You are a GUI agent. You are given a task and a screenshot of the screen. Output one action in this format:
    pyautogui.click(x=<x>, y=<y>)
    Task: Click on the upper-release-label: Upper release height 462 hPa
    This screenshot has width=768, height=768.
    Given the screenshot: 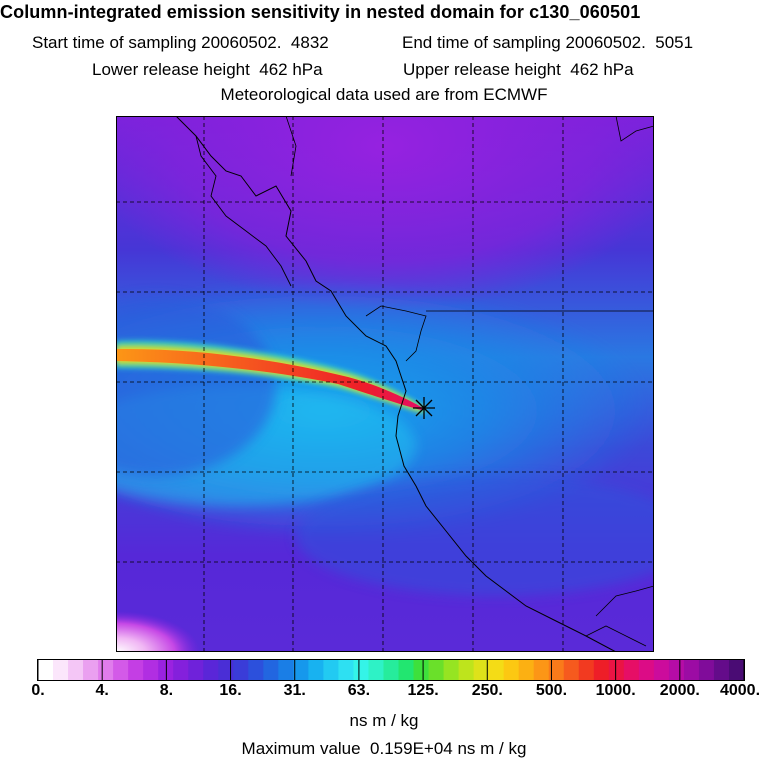 What is the action you would take?
    pyautogui.click(x=518, y=69)
    